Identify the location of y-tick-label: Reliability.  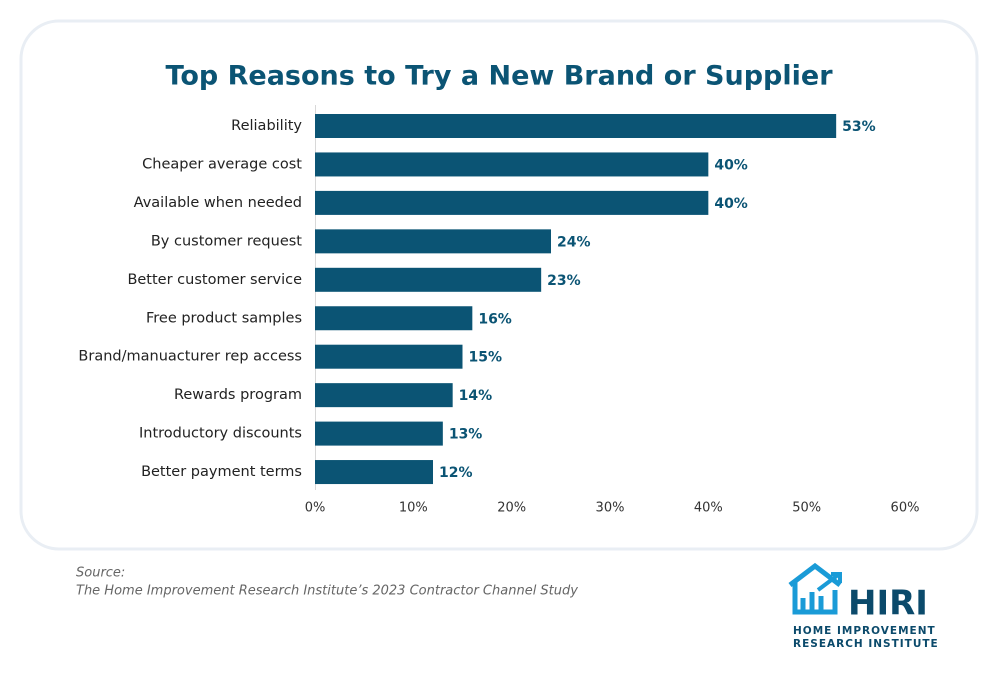
(266, 126).